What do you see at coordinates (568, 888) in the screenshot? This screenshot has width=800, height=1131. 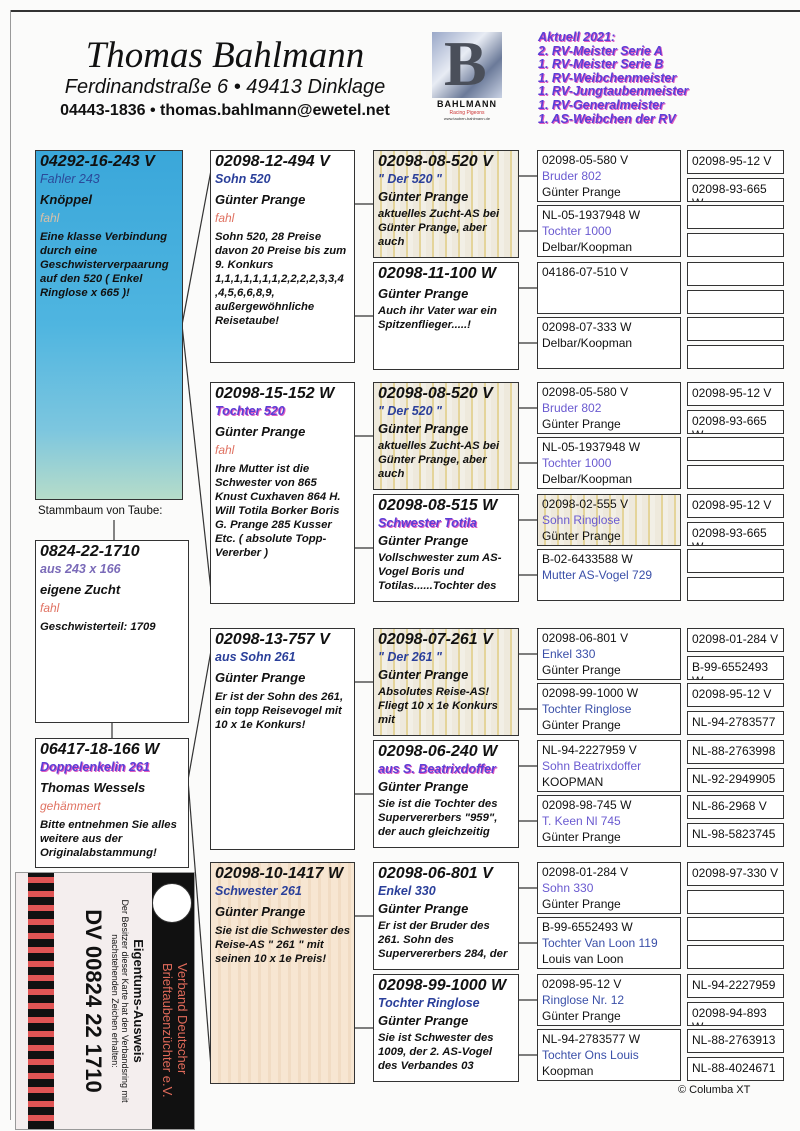 I see `pigeon-name: Sohn 330` at bounding box center [568, 888].